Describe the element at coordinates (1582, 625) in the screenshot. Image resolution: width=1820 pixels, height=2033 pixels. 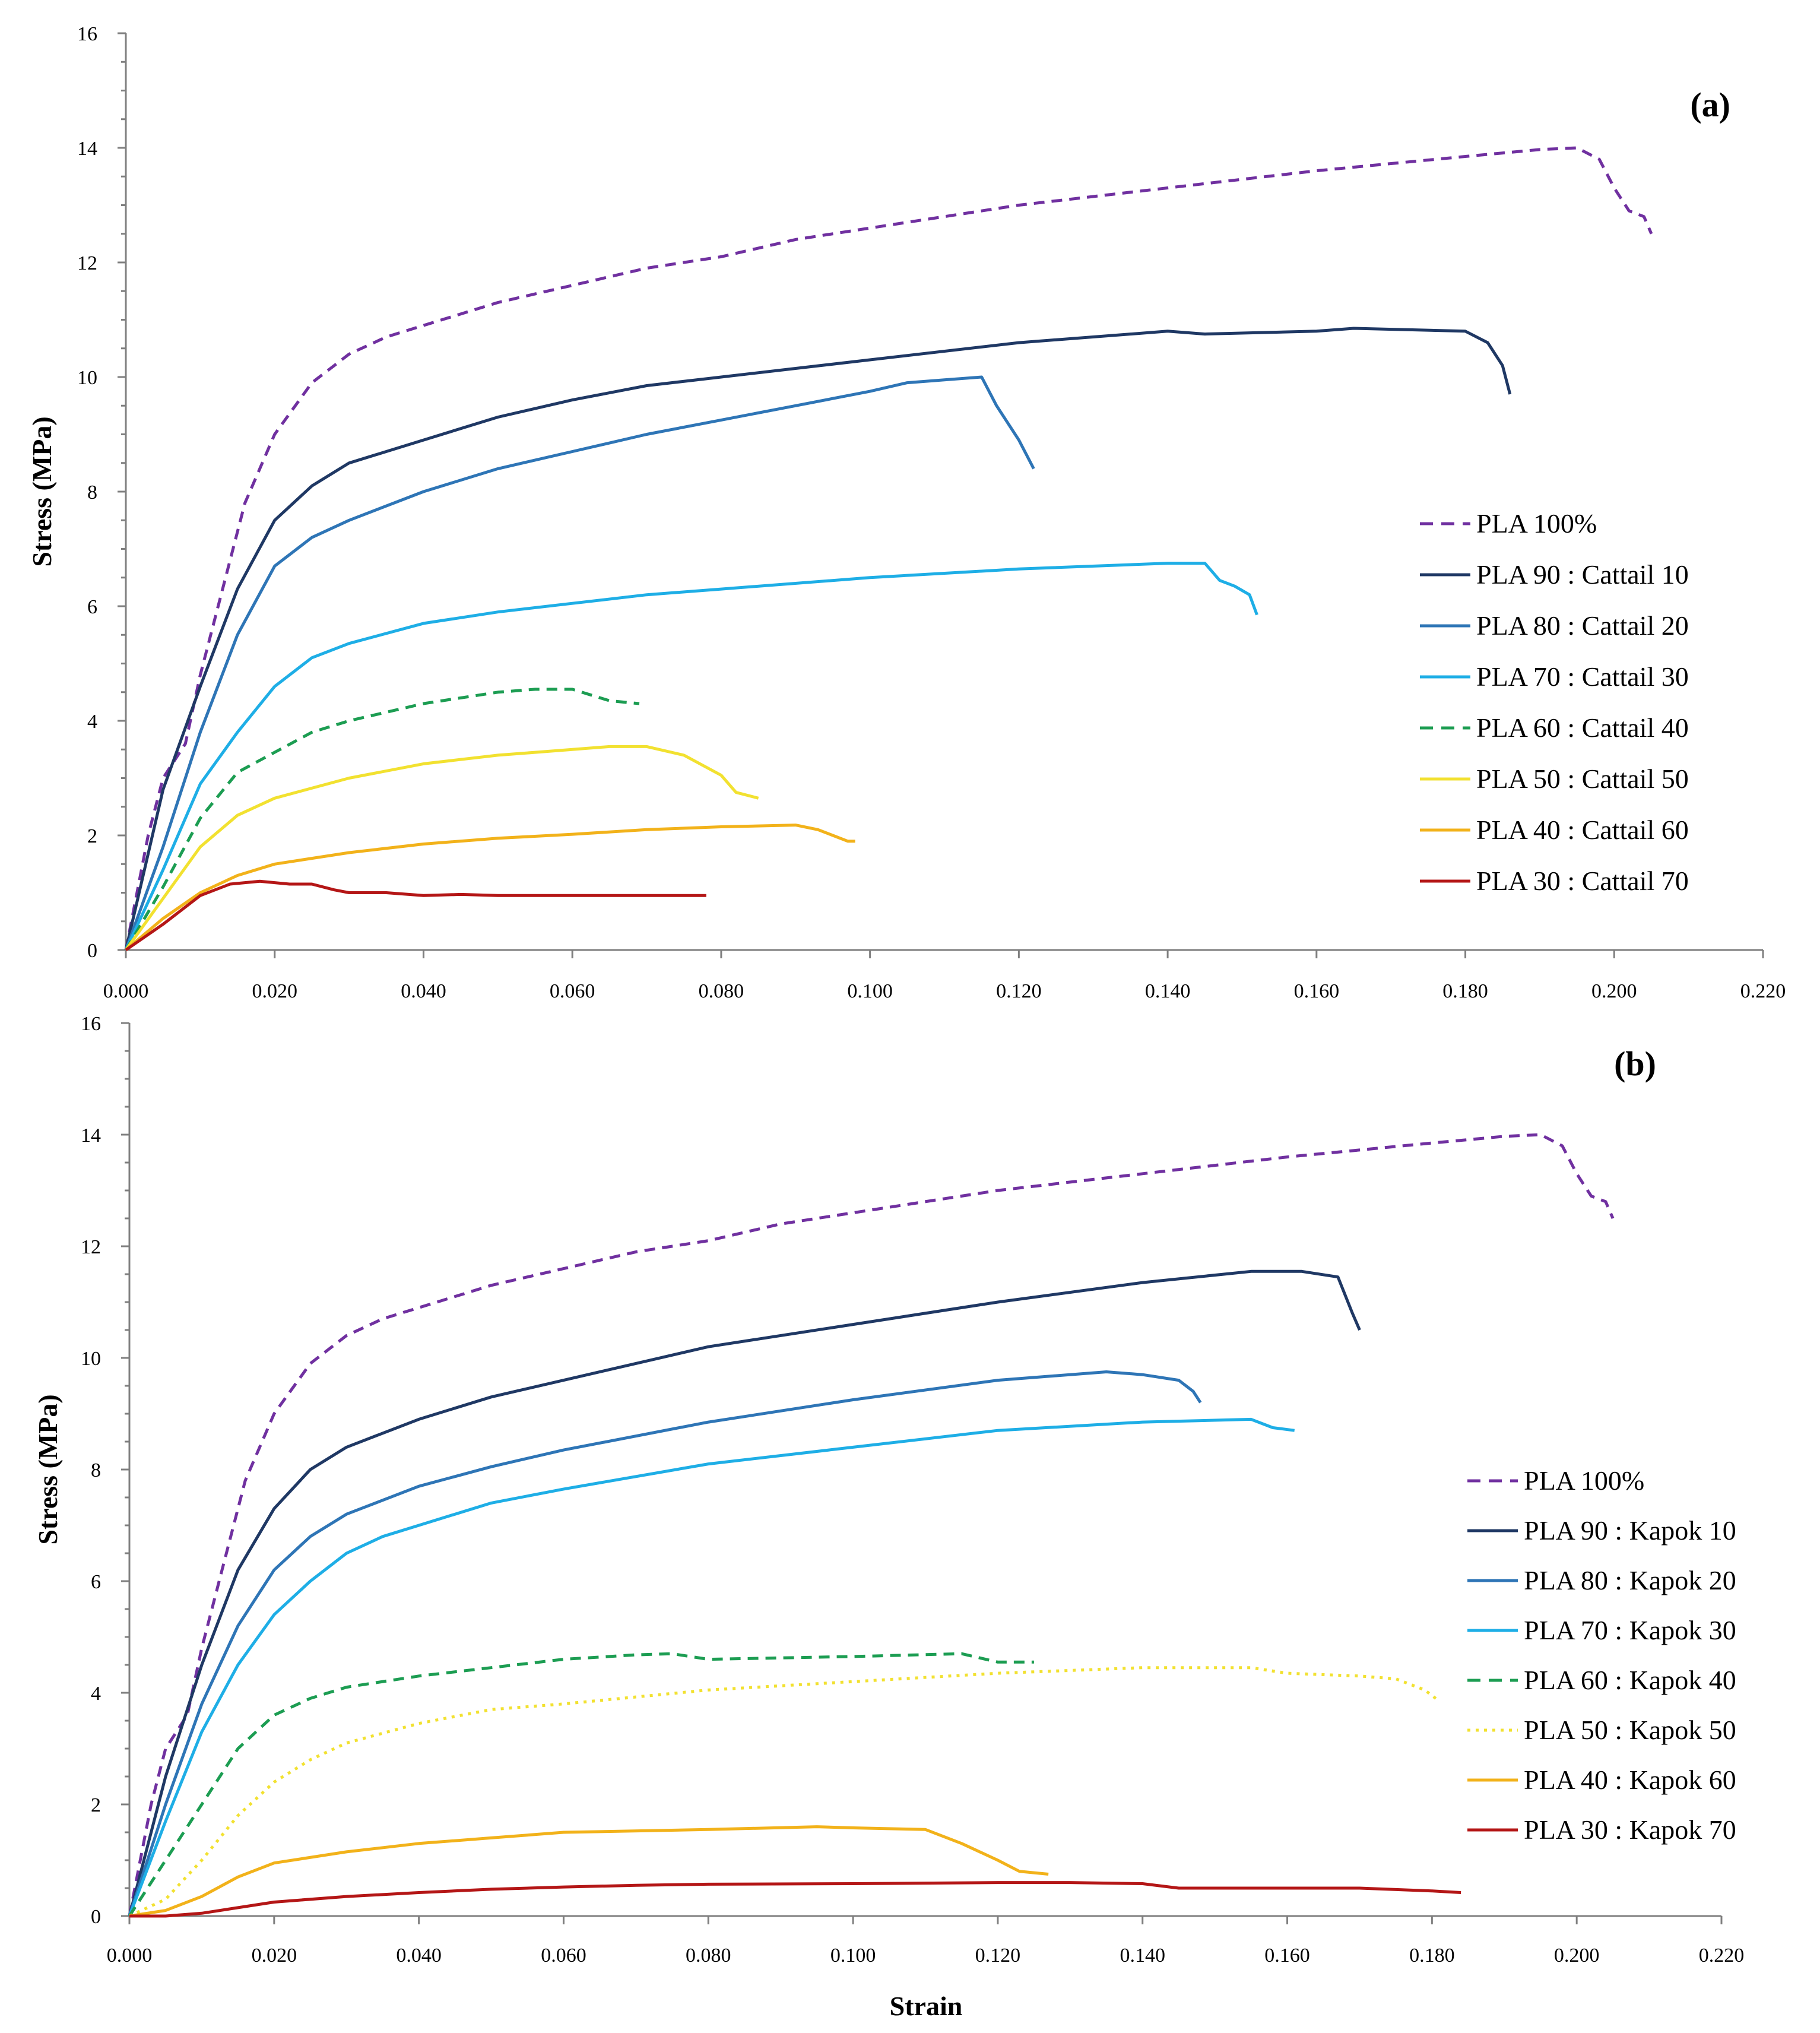
I see `legend-label: PLA 80 : Cattail 20` at that location.